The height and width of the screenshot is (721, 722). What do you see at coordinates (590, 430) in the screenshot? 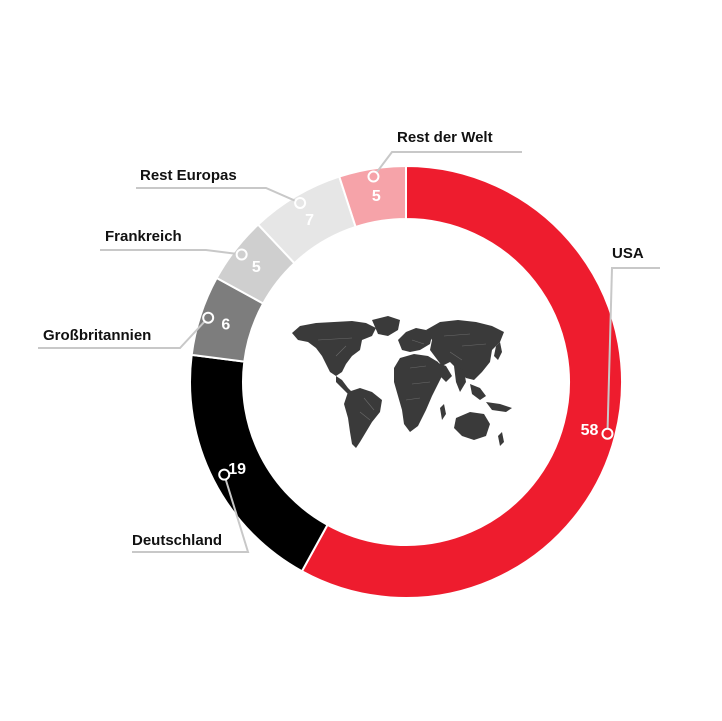
I see `value-label-usa: 58` at bounding box center [590, 430].